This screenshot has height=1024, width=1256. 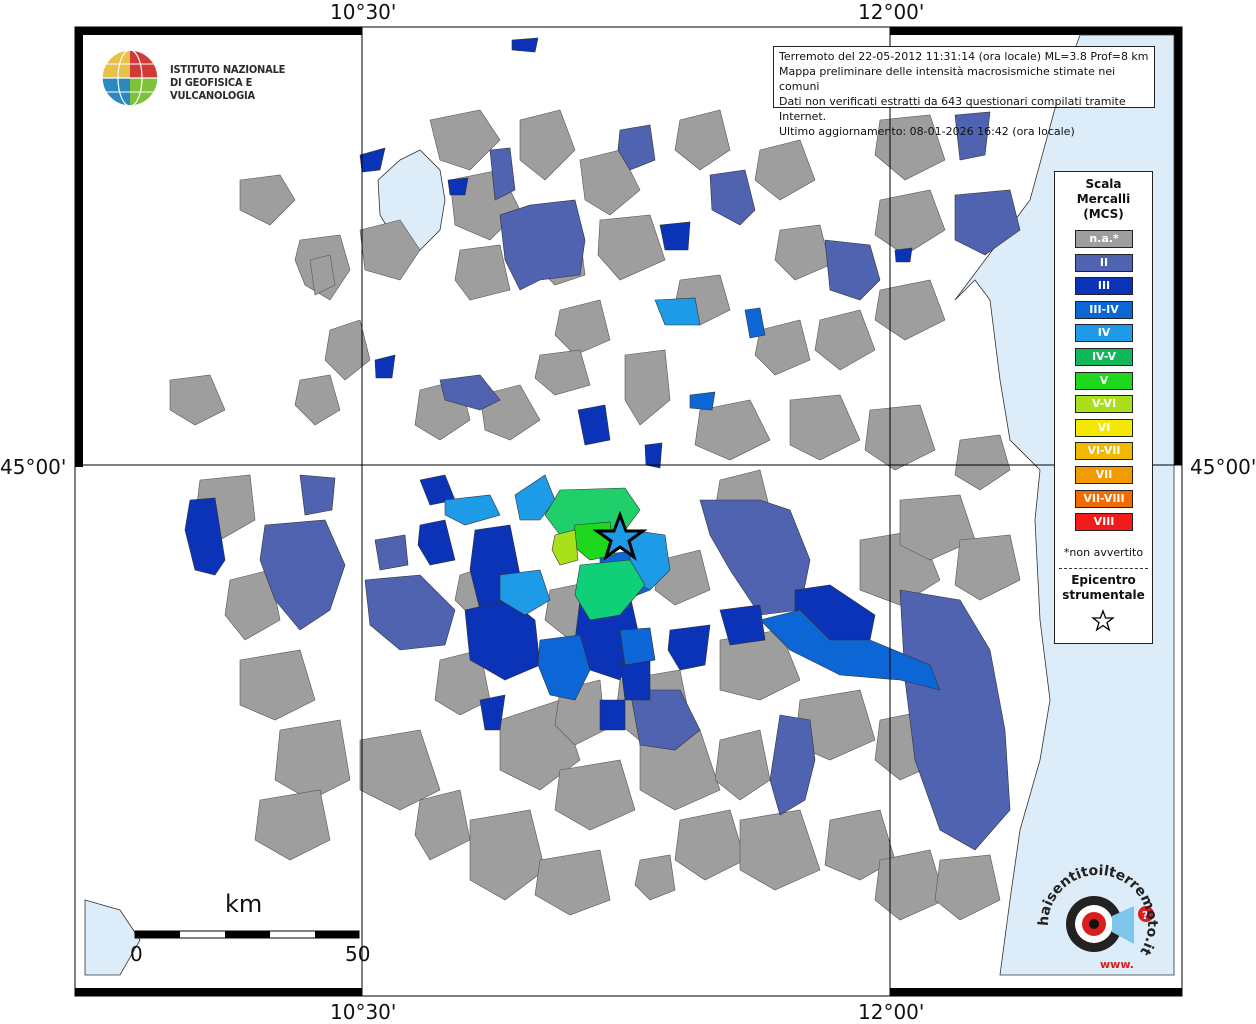 I want to click on institute-name-line2: DI GEOFISICA E VULCANOLOGIA, so click(x=212, y=89).